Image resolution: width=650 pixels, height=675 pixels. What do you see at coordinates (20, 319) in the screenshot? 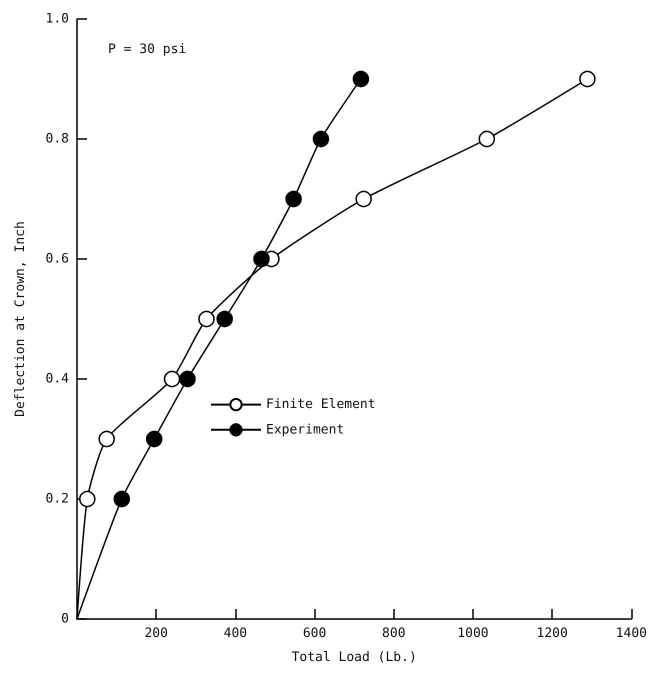
I see `y-axis-title: Deflection at Crown, Inch` at bounding box center [20, 319].